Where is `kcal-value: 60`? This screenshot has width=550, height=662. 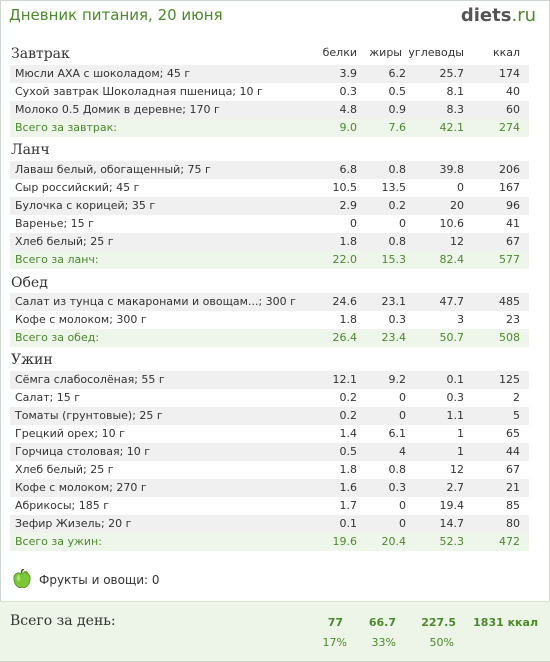
kcal-value: 60 is located at coordinates (513, 109).